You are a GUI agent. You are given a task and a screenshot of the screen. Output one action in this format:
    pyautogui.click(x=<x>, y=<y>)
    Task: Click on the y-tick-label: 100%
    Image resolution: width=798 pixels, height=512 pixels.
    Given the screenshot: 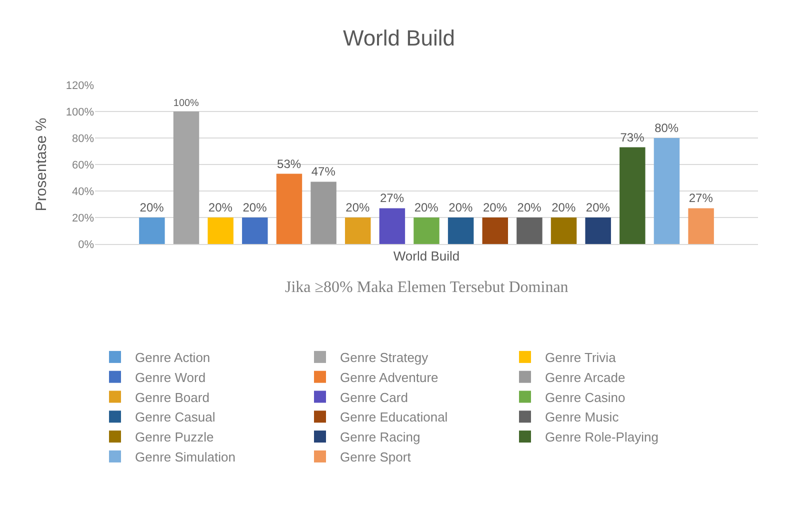 What is the action you would take?
    pyautogui.click(x=80, y=112)
    